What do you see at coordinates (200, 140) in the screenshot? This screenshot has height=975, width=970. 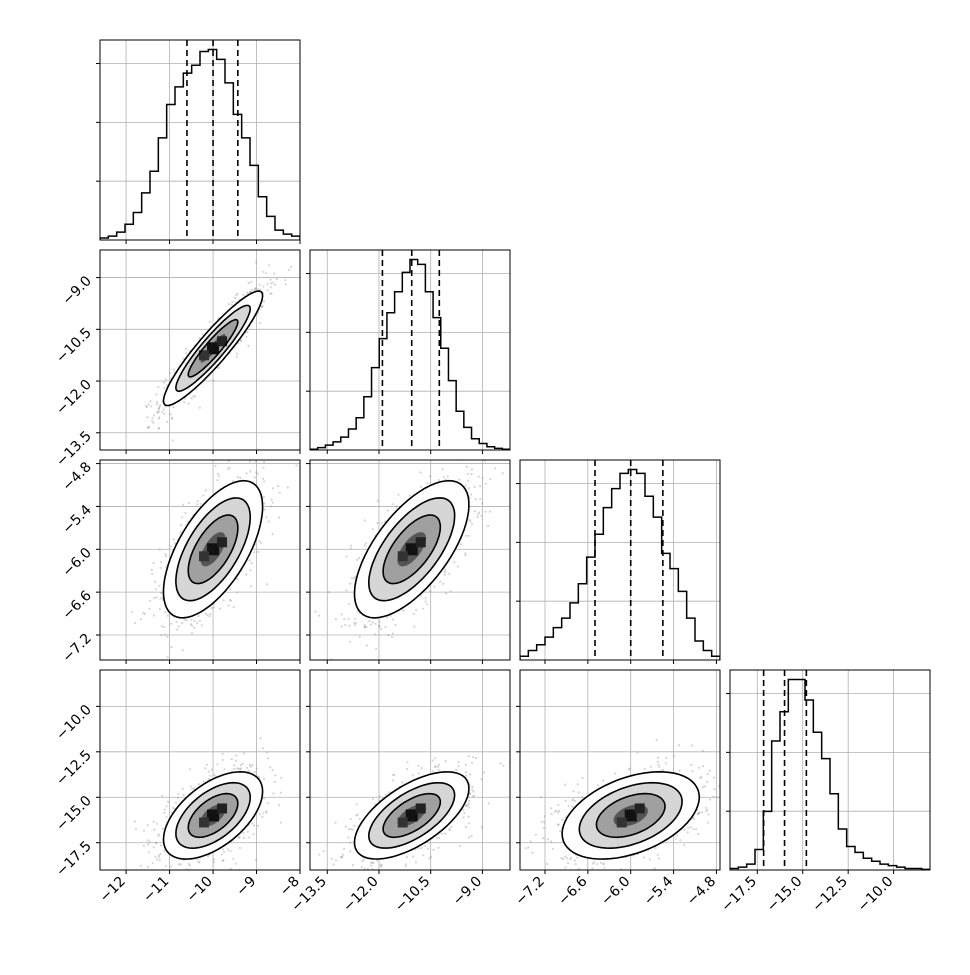 I see `panel-frame` at bounding box center [200, 140].